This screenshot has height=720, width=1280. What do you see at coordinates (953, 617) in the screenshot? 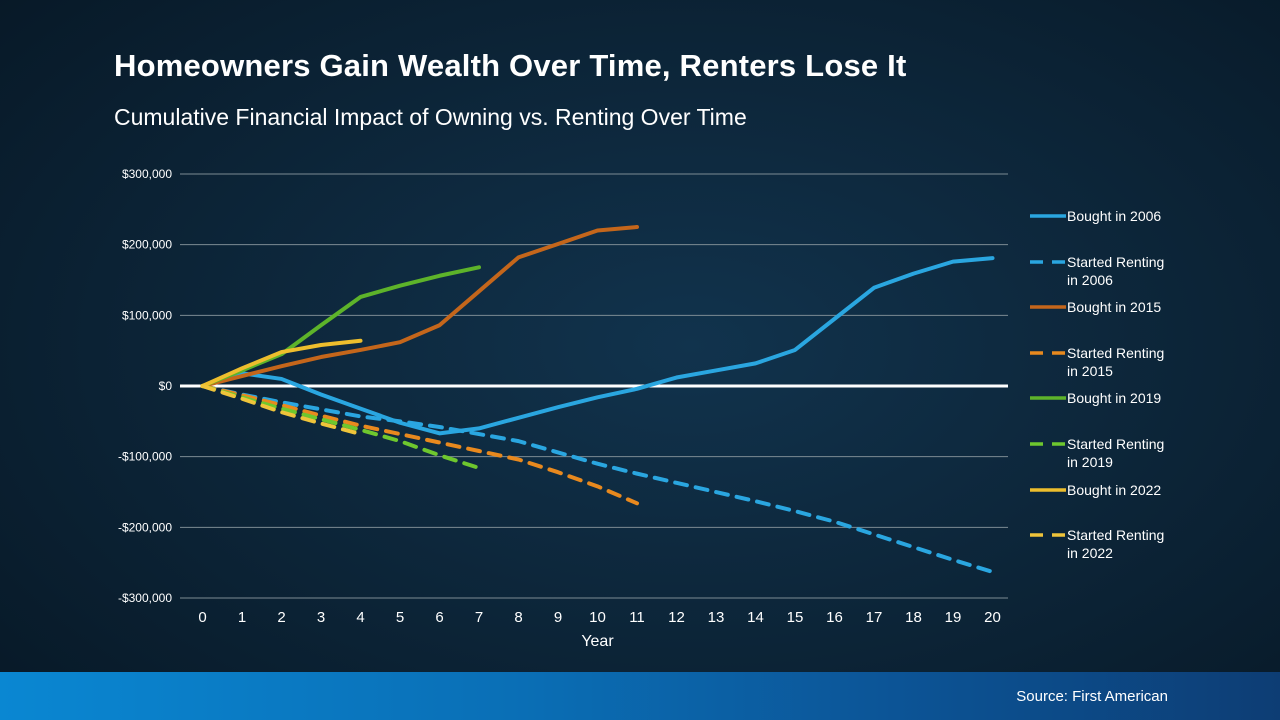
I see `x-tick-label: 19` at bounding box center [953, 617].